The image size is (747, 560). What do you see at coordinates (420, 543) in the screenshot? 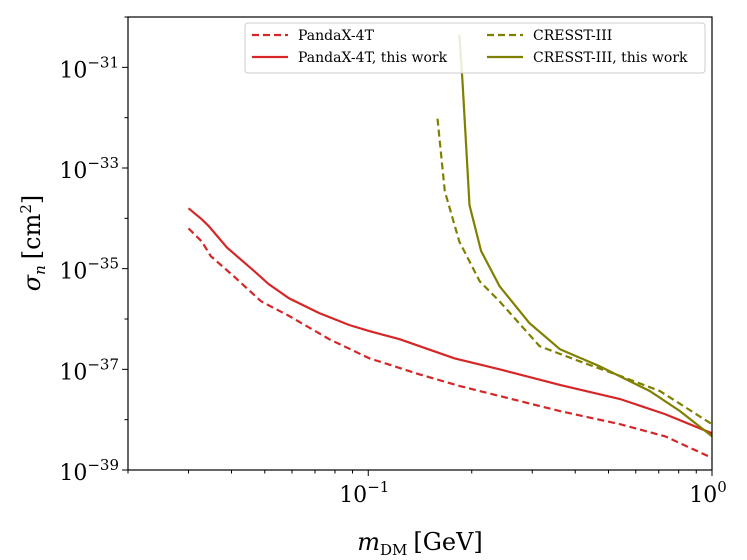
I see `x-axis-label: mDM [GeV]` at bounding box center [420, 543].